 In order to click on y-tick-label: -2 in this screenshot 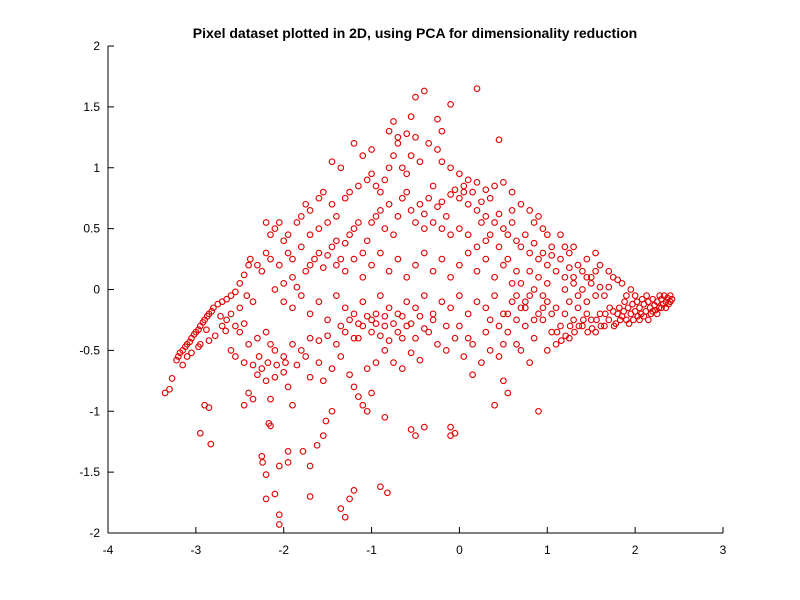, I will do `click(94, 533)`.